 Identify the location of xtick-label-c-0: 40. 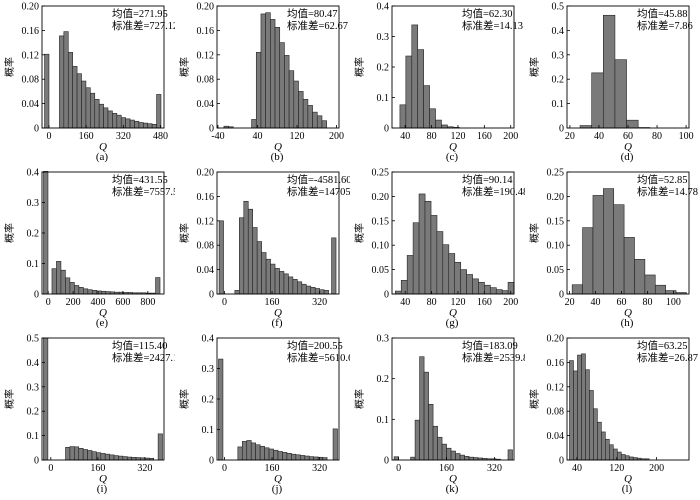
(405, 136).